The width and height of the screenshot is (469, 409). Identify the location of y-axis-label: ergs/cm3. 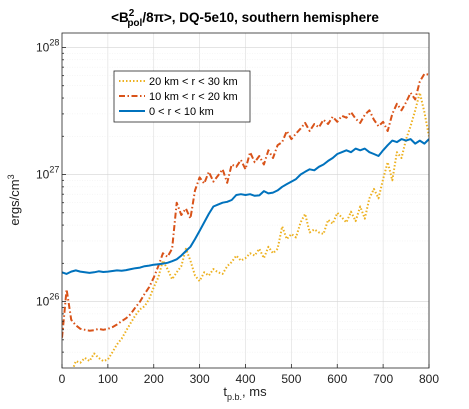
(14, 199).